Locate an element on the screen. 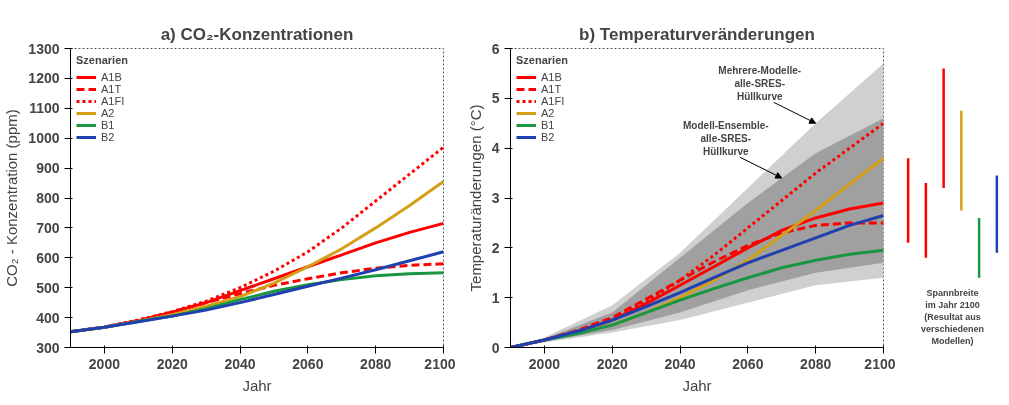 The width and height of the screenshot is (1009, 405). y-tick-label: 1200 is located at coordinates (44, 78).